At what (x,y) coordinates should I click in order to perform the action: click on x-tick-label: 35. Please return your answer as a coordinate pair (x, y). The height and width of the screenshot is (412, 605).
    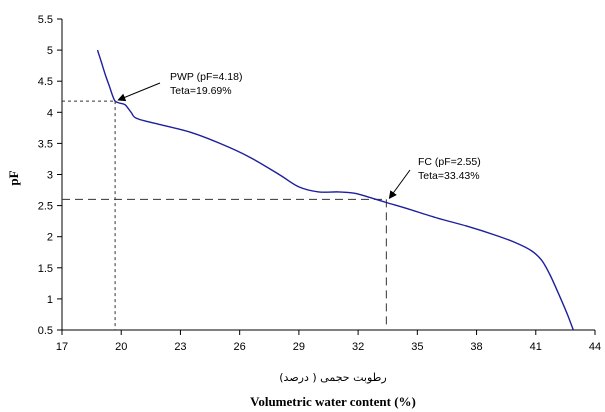
    Looking at the image, I should click on (417, 347).